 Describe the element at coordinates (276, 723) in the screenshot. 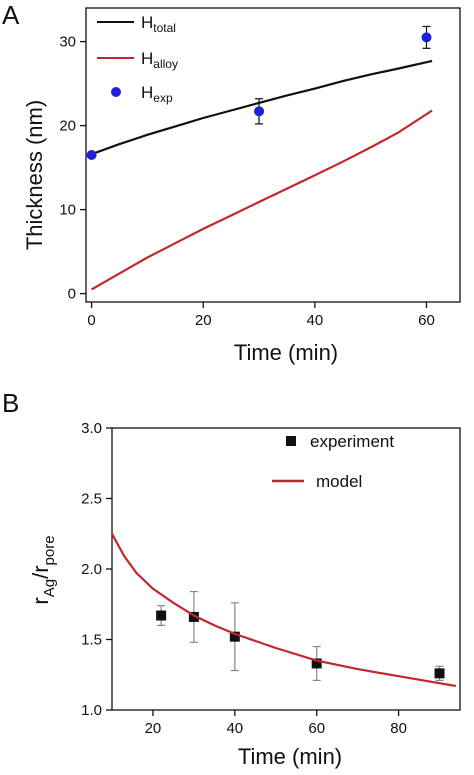

I see `panel-b-x-ticks: 20 40 60 80` at that location.